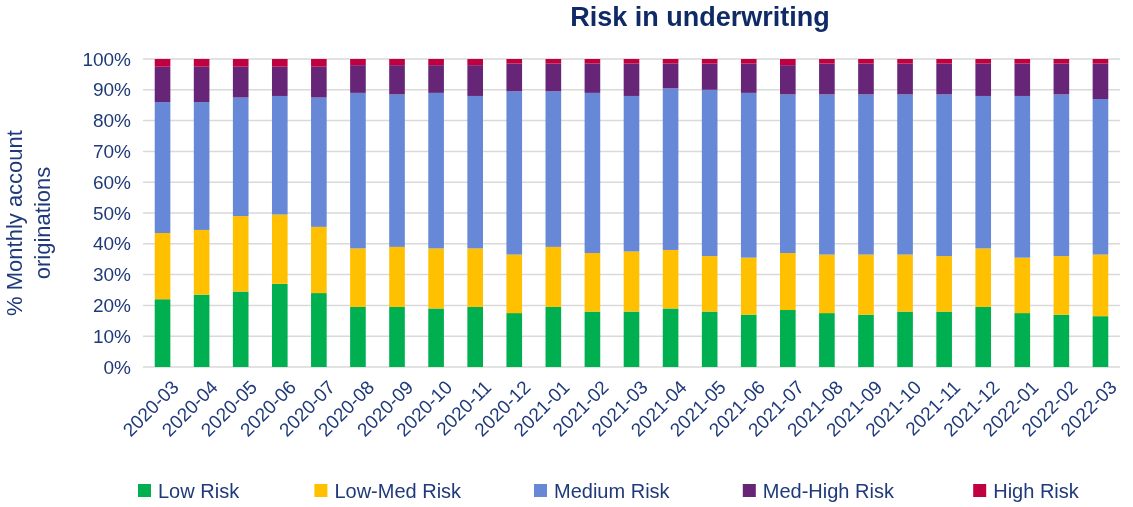  Describe the element at coordinates (112, 121) in the screenshot. I see `y-tick-label: 80%` at that location.